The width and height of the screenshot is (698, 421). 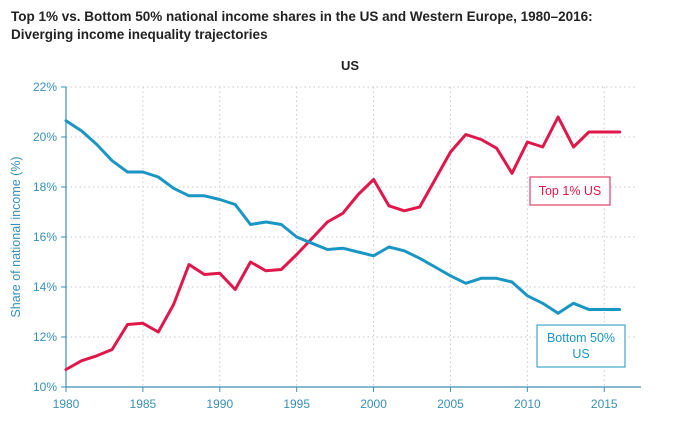 What do you see at coordinates (45, 387) in the screenshot?
I see `y-tick-label: 10%` at bounding box center [45, 387].